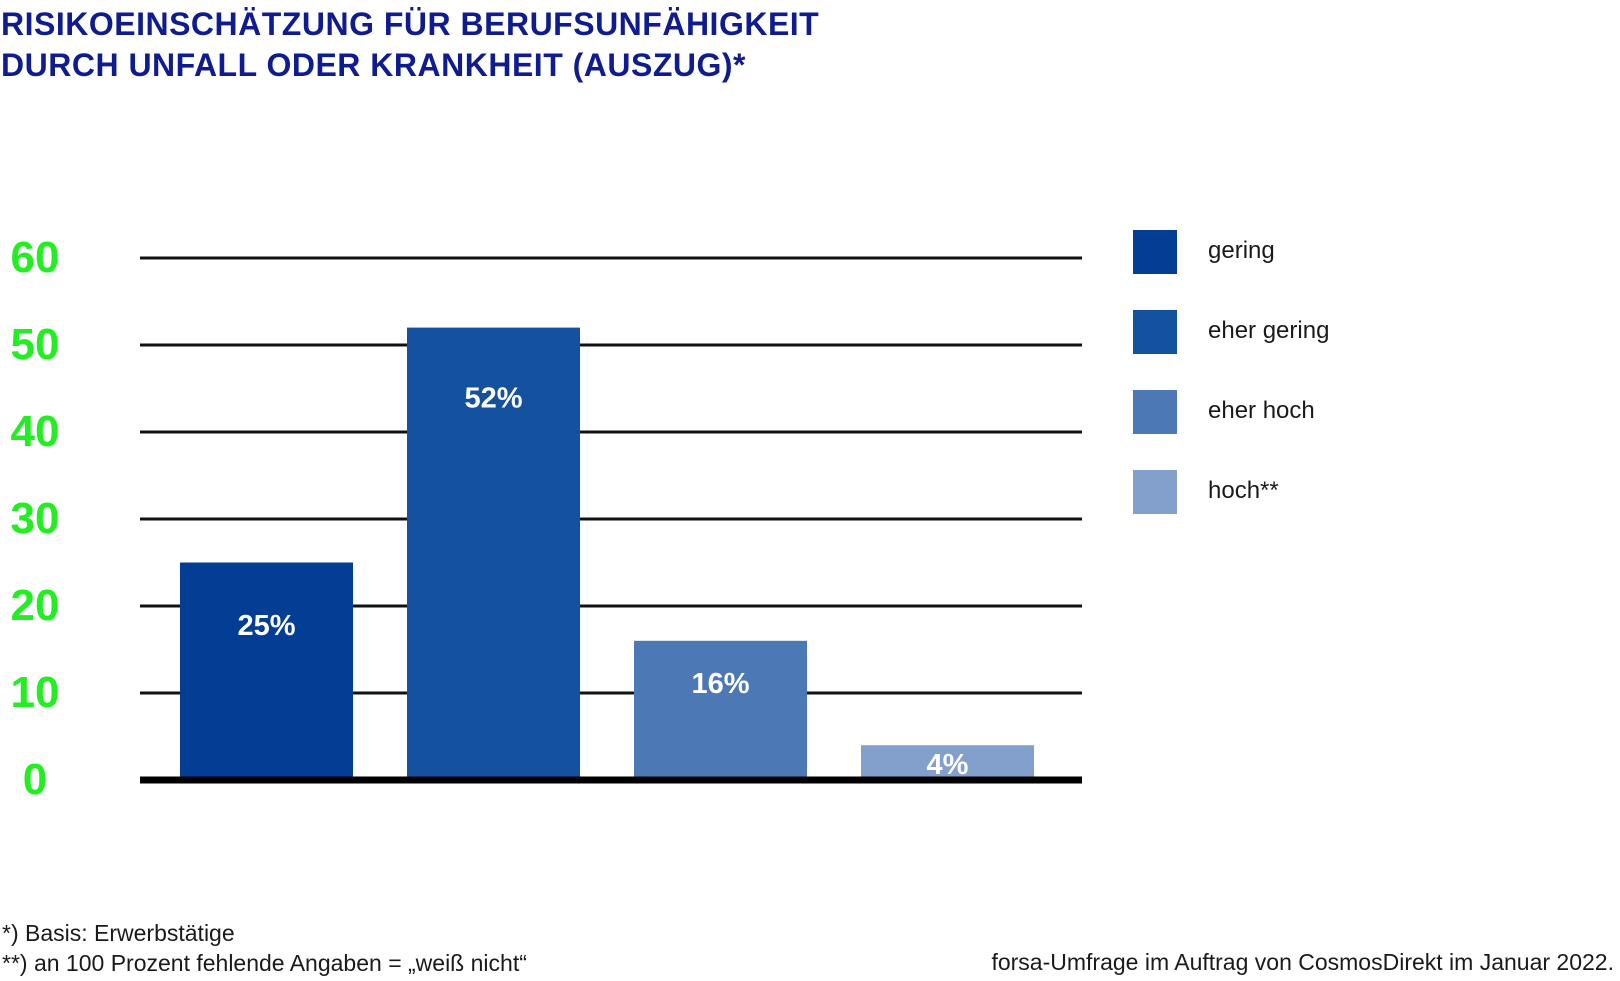 The image size is (1620, 981). What do you see at coordinates (35, 692) in the screenshot?
I see `y-tick-label-10: 10` at bounding box center [35, 692].